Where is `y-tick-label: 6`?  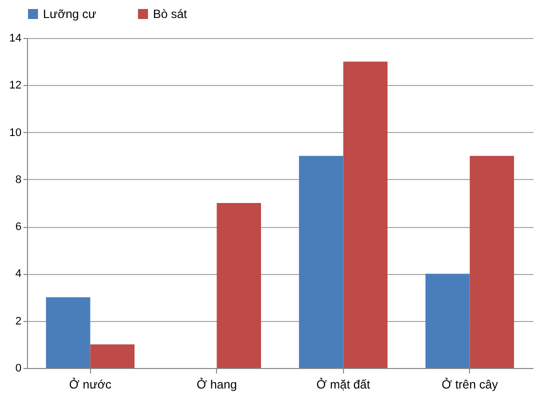
y-tick-label: 6 is located at coordinates (18, 227).